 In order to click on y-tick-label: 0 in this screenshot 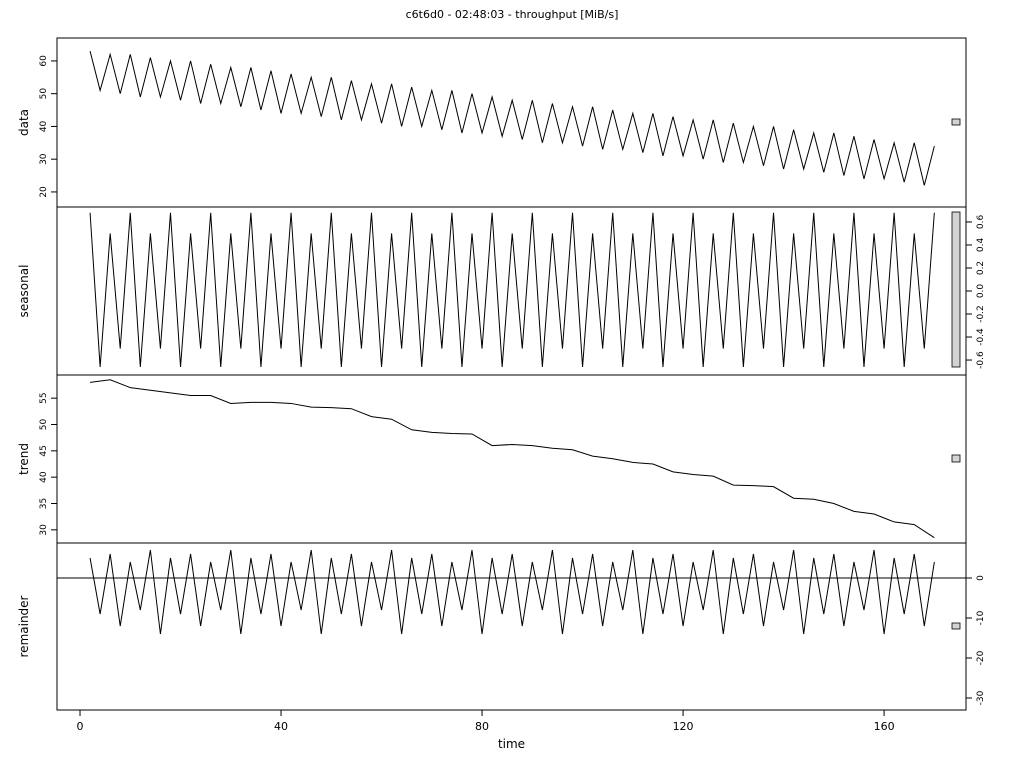, I will do `click(981, 578)`.